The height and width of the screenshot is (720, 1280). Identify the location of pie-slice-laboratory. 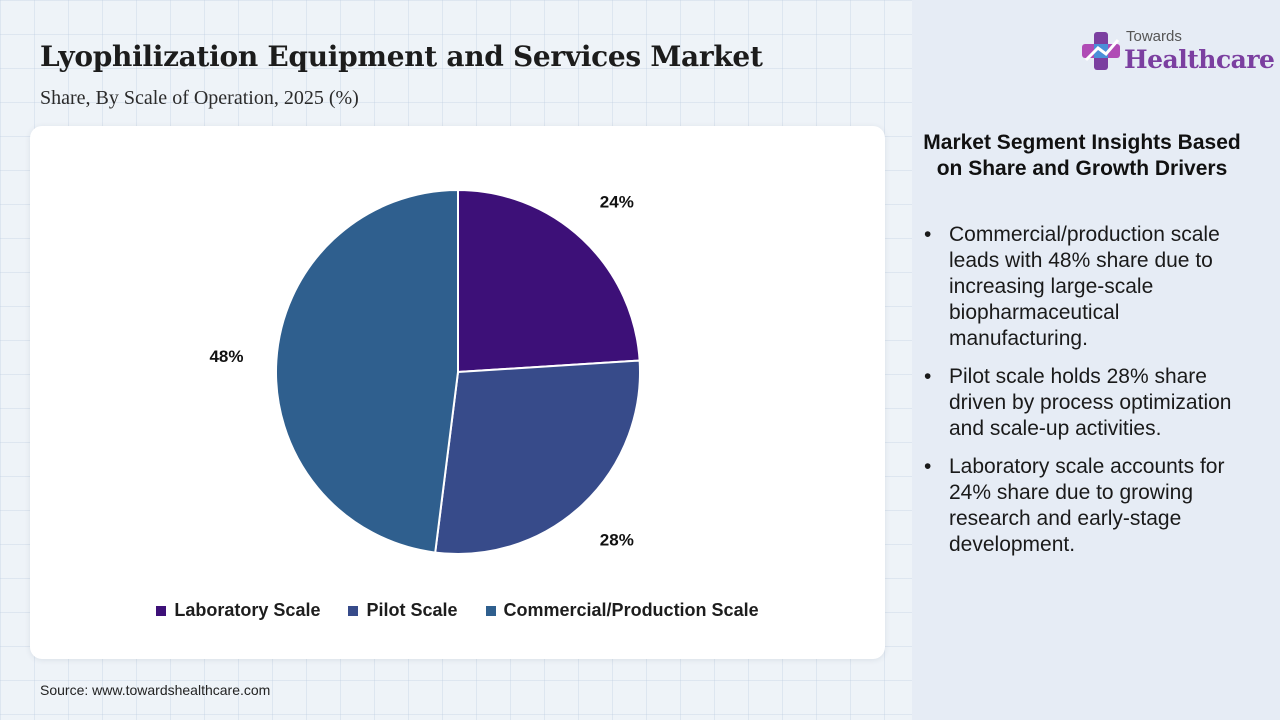
(549, 281).